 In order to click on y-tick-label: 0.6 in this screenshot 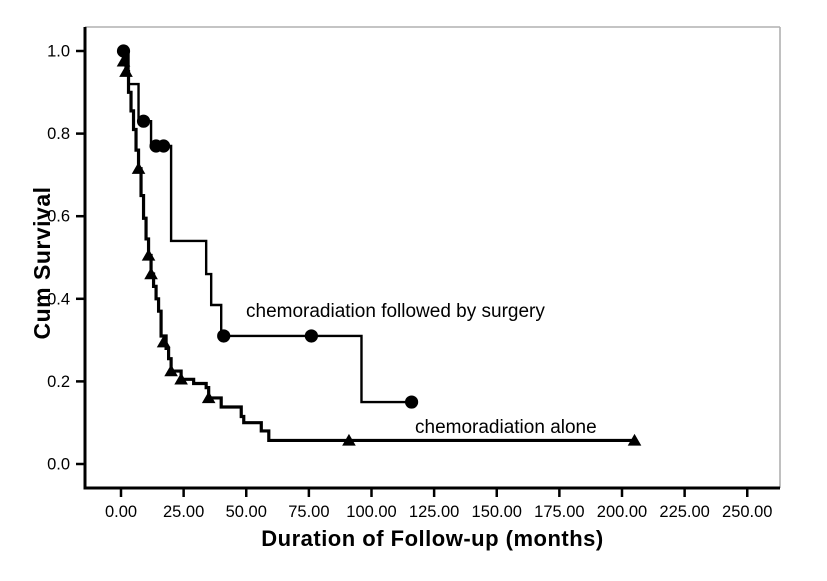, I will do `click(58, 217)`.